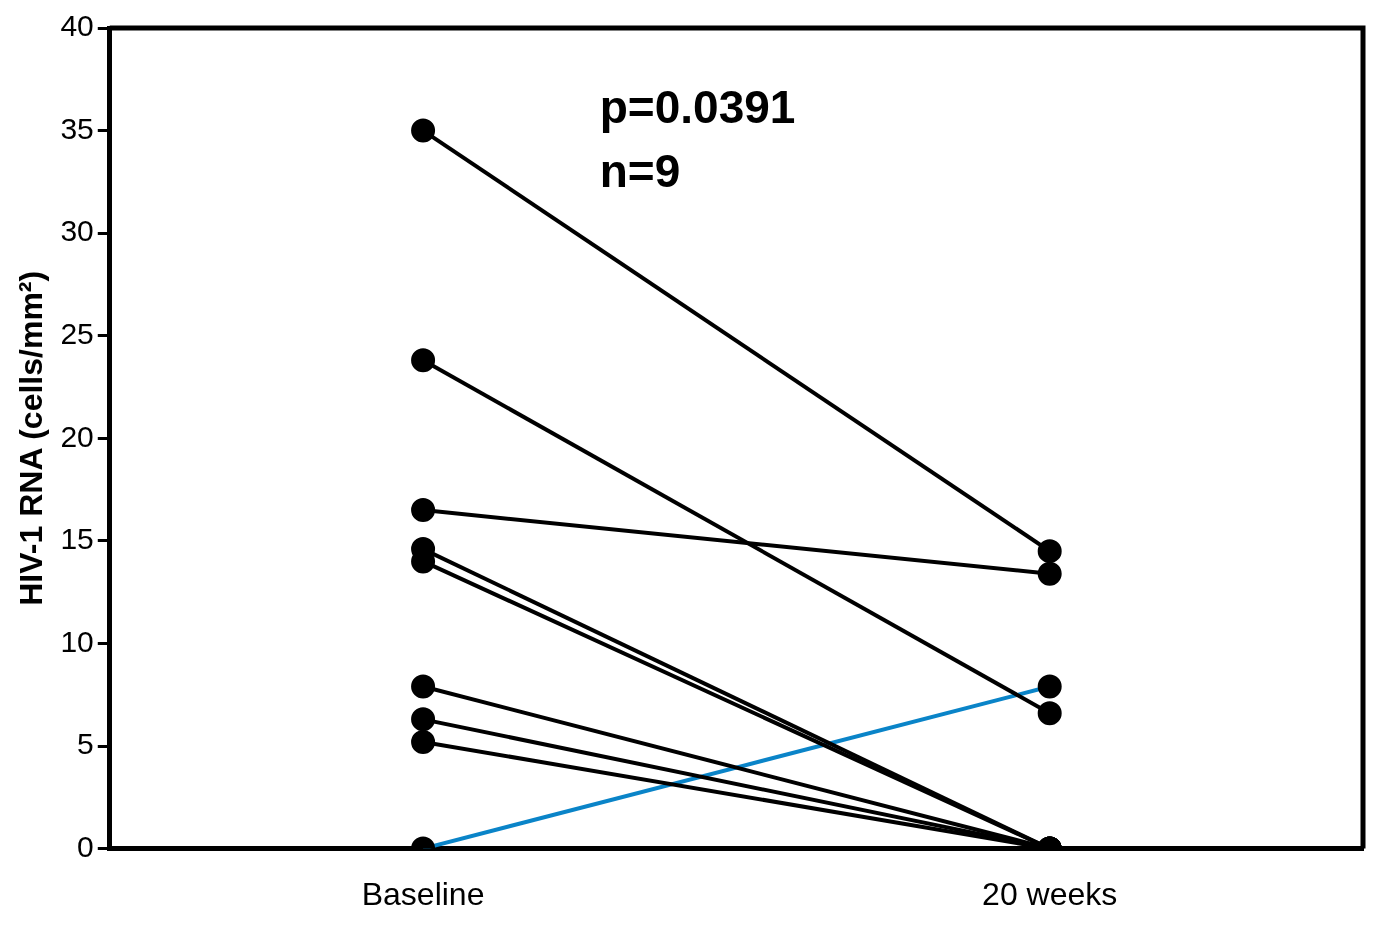 This screenshot has height=943, width=1377. Describe the element at coordinates (1050, 893) in the screenshot. I see `x-tick-label: 20 weeks` at that location.